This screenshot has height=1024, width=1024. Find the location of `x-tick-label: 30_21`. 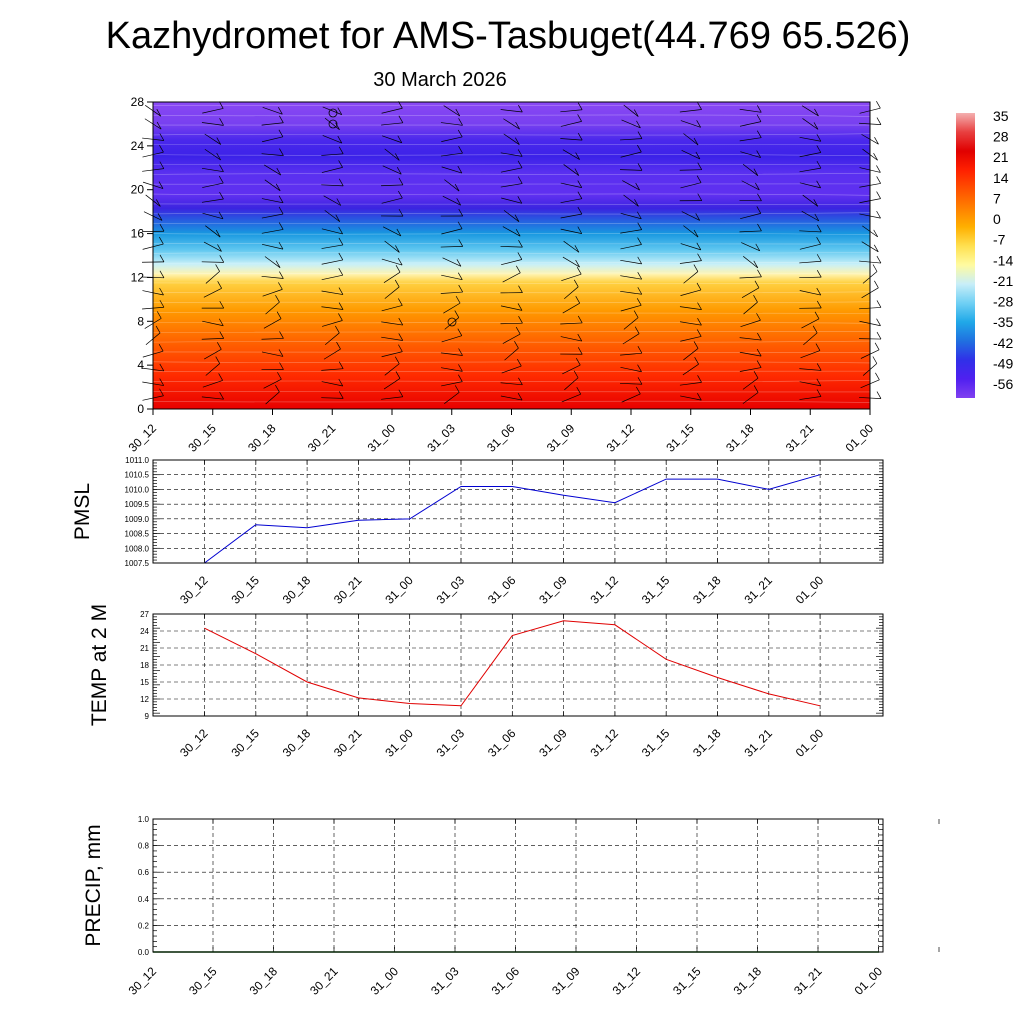

x-tick-label: 30_21 is located at coordinates (348, 743).